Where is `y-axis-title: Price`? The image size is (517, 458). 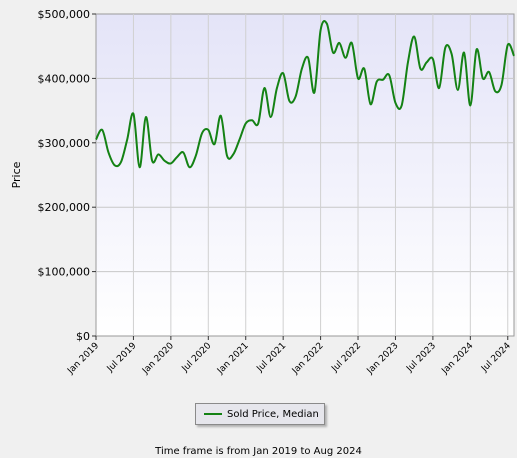 y-axis-title: Price is located at coordinates (16, 174).